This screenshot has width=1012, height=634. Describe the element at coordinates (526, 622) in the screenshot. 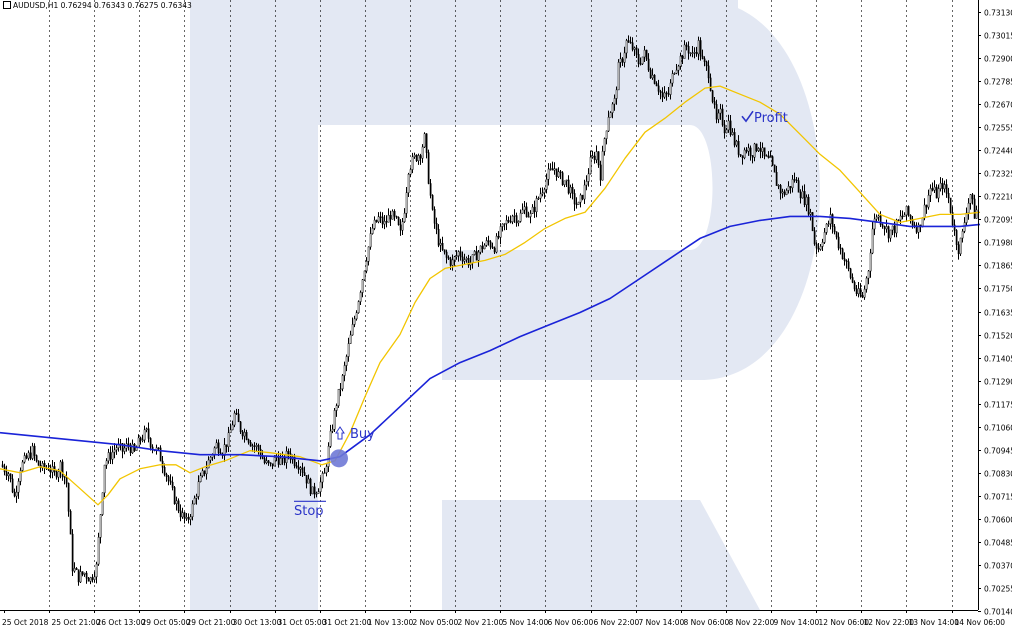

I see `x-tick-label: 5 Nov 14:00` at that location.